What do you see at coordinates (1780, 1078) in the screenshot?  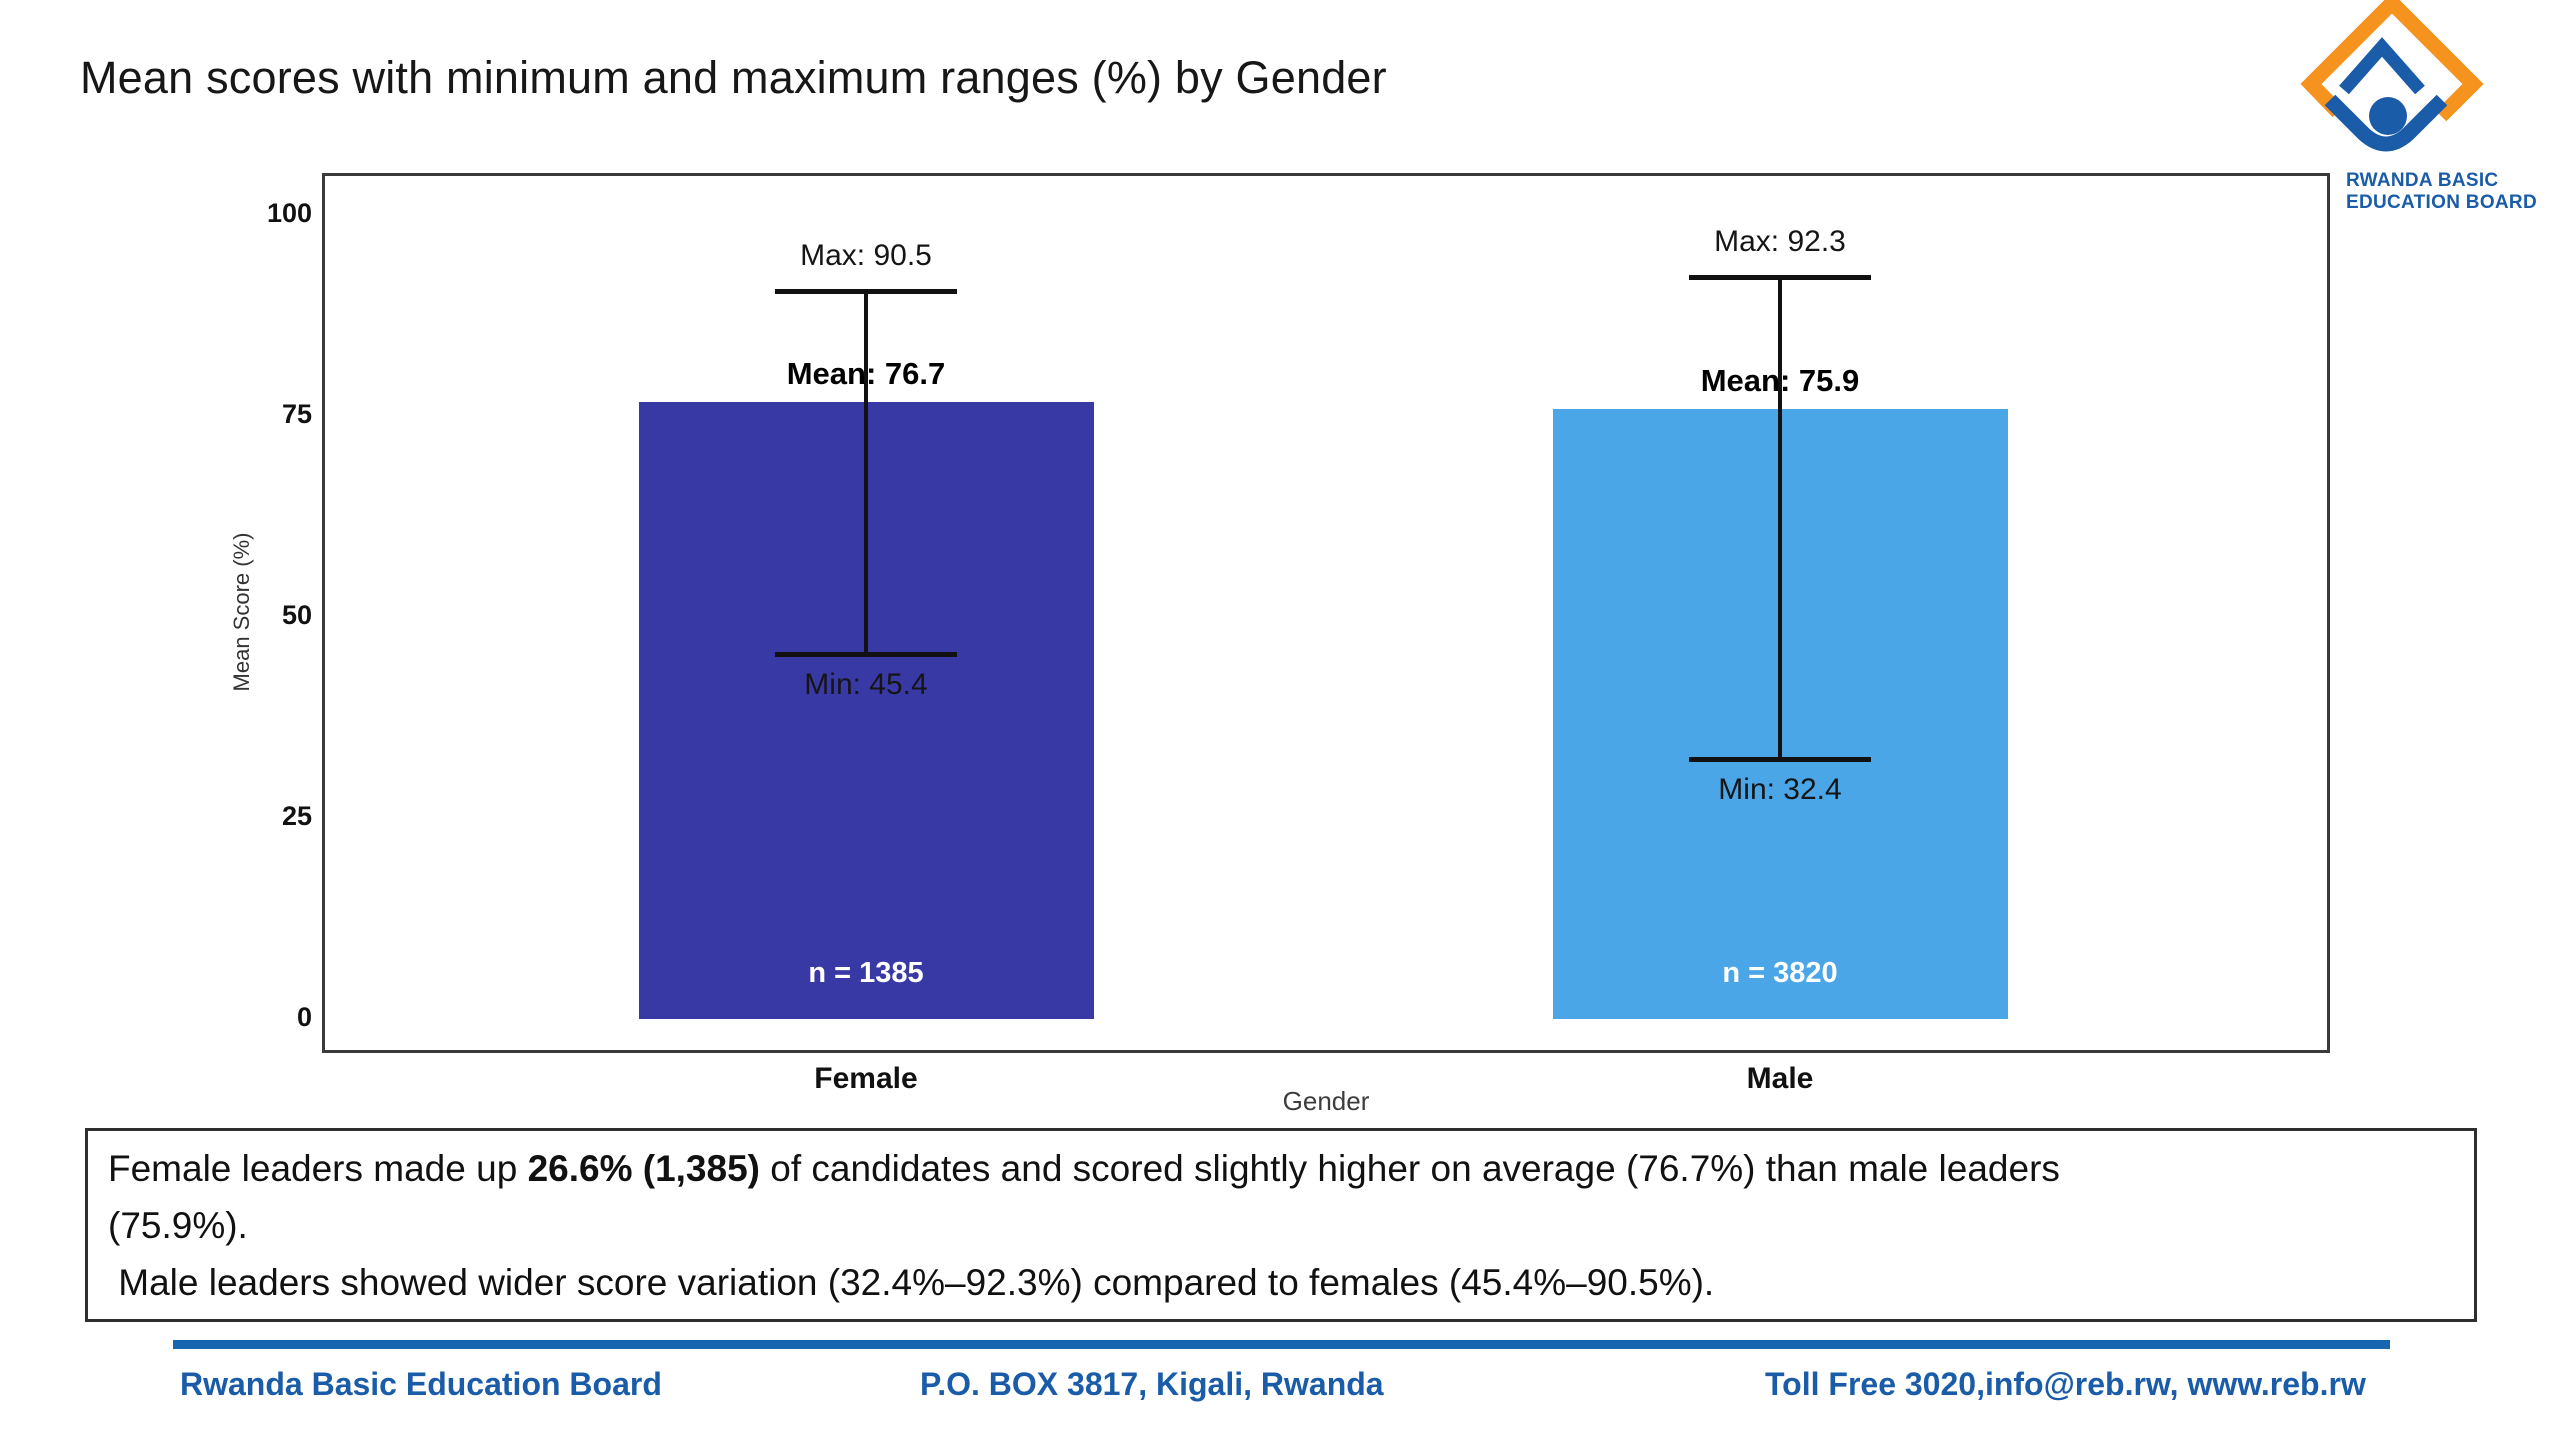 I see `category-label-male: Male` at bounding box center [1780, 1078].